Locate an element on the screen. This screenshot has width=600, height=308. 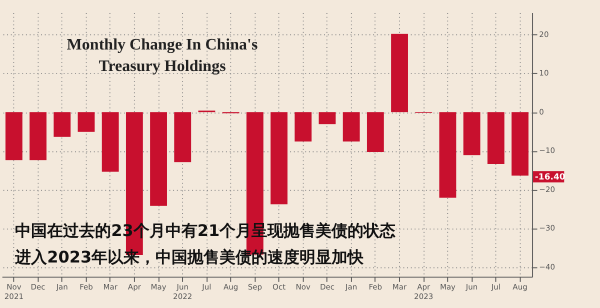
x-tick-label: Jun 2022 is located at coordinates (182, 291).